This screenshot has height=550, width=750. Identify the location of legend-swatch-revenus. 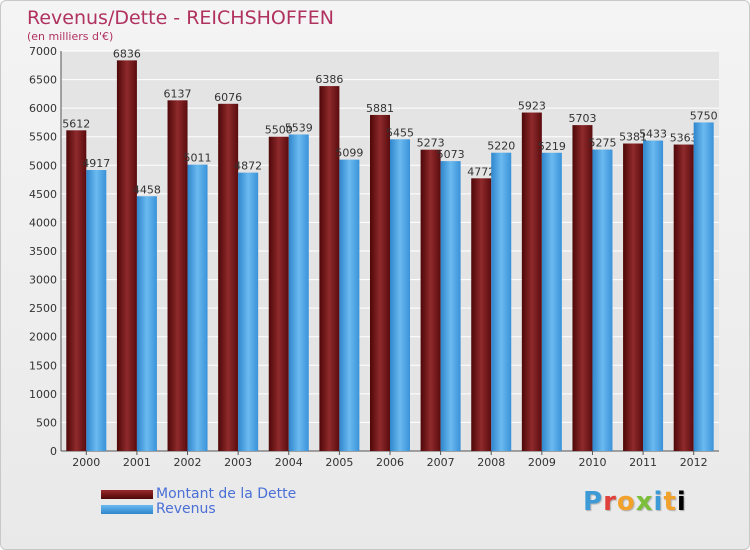
(127, 509).